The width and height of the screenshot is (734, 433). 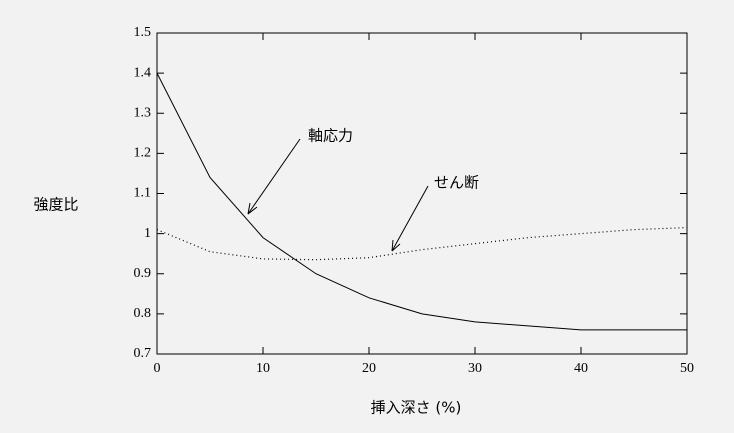 I want to click on y-tick-label: 0.8, so click(x=143, y=313).